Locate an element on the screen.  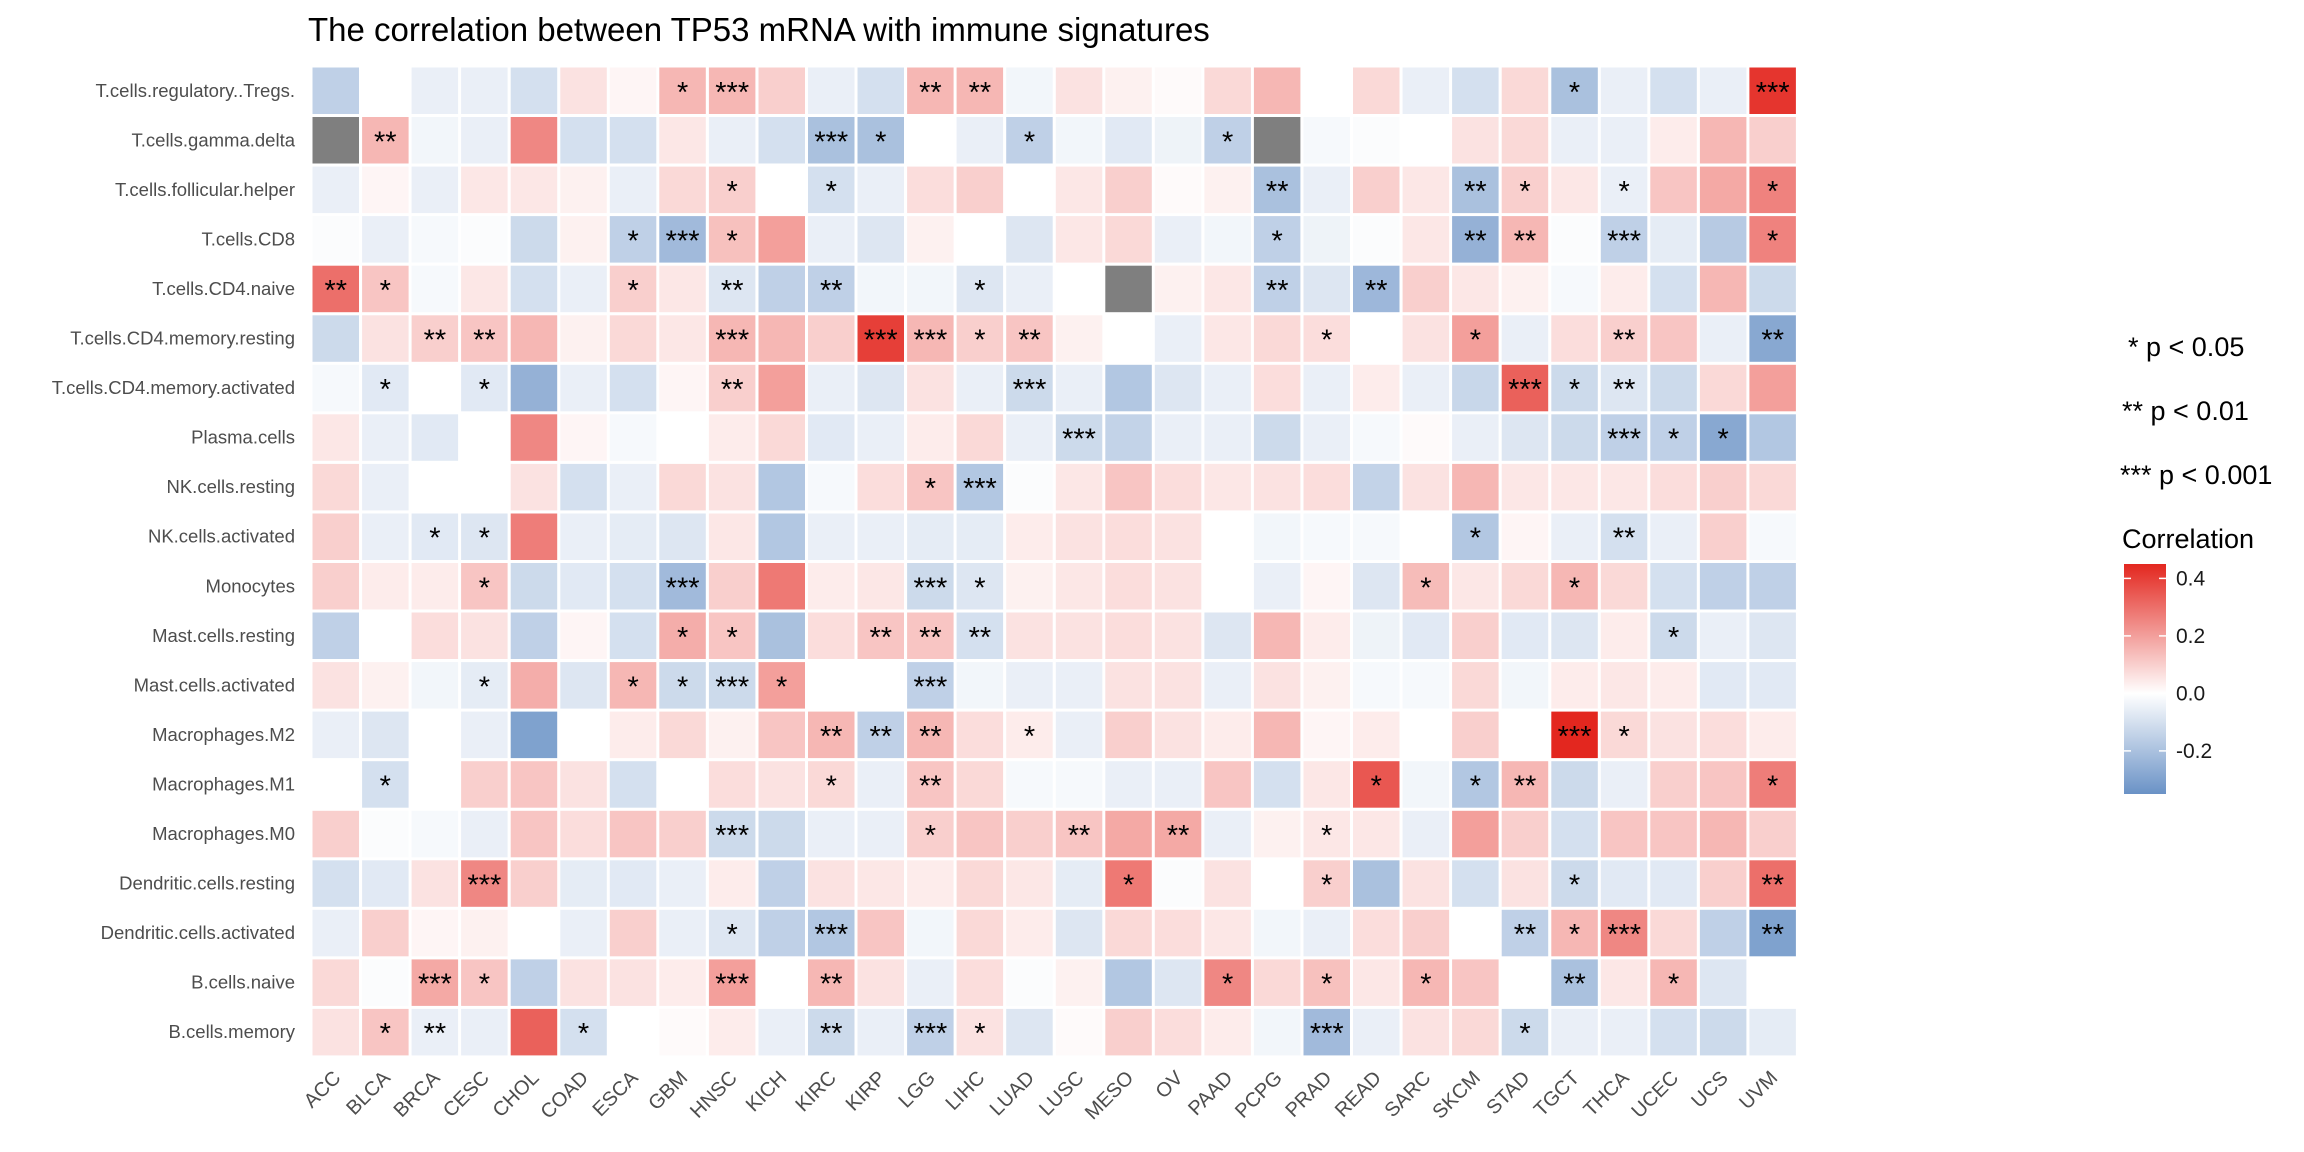
y-tick-label: Mast.cells.activated is located at coordinates (214, 684).